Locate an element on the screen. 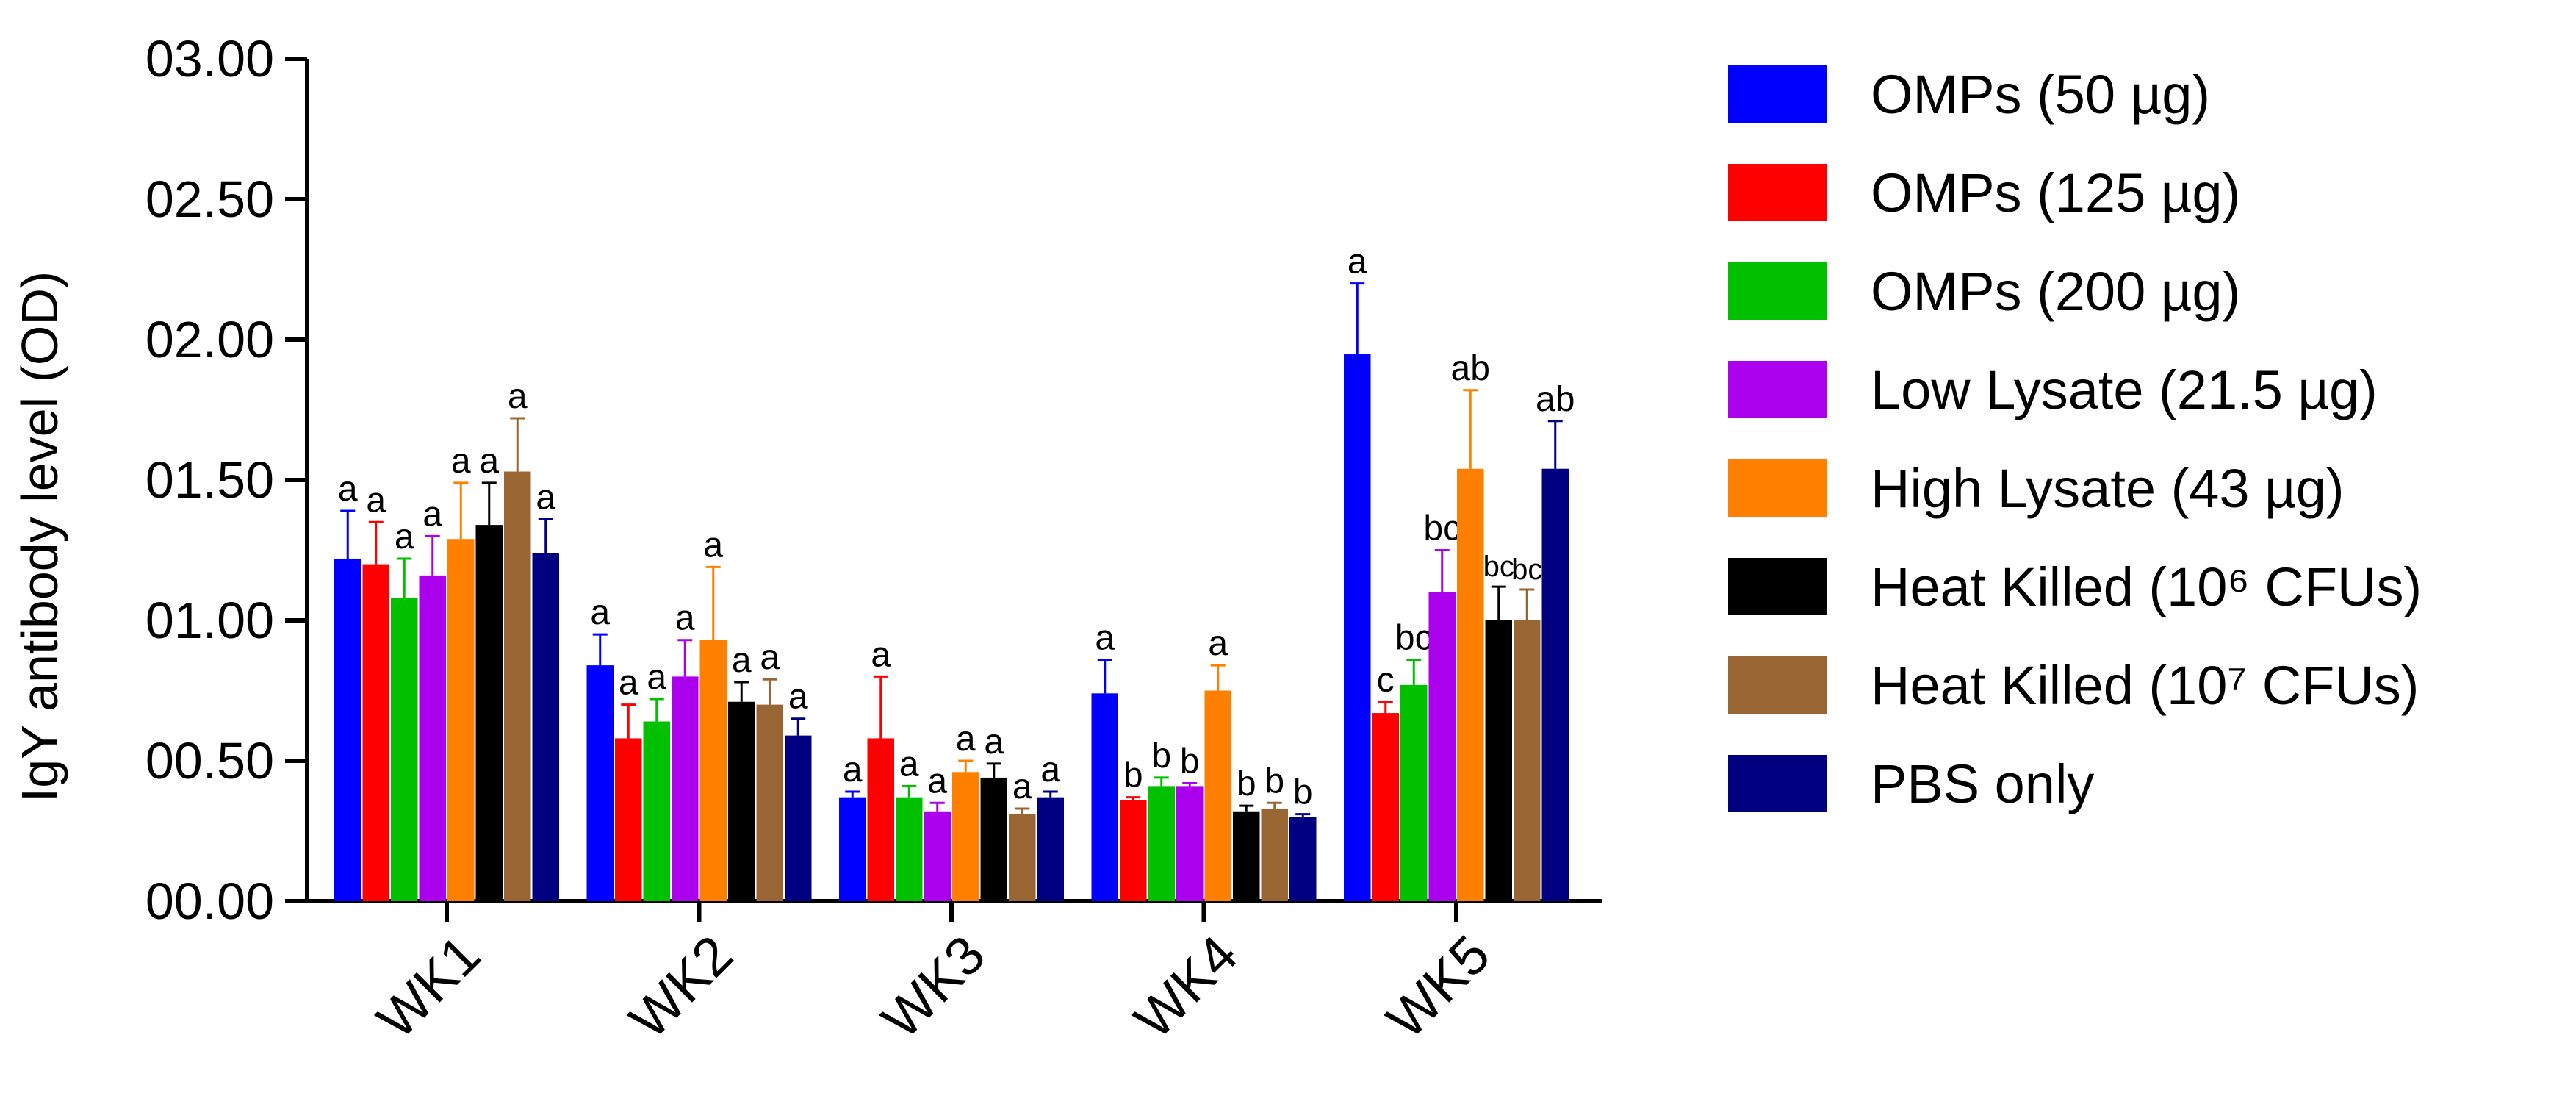  legend-label: High Lysate (43 µg) is located at coordinates (2108, 489).